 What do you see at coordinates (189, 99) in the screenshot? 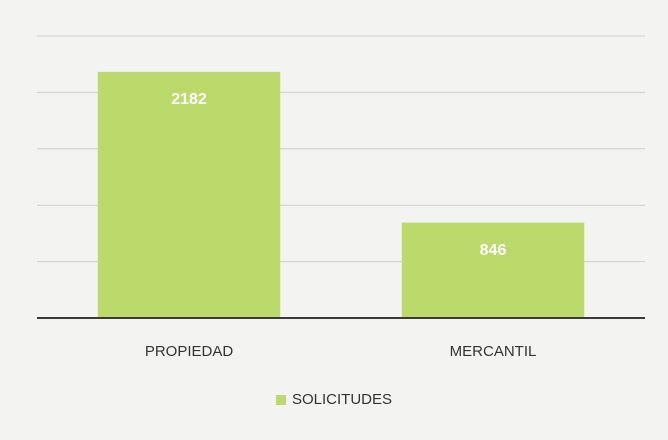
I see `data-label: 2182` at bounding box center [189, 99].